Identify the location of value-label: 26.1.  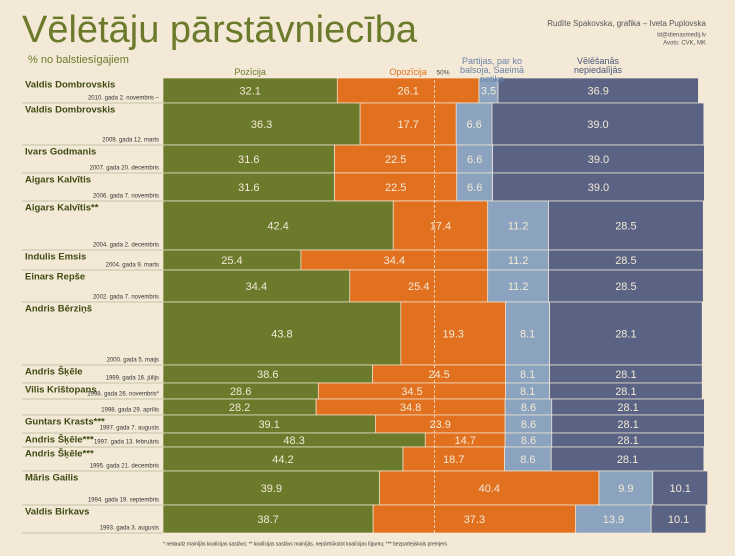
(407, 91).